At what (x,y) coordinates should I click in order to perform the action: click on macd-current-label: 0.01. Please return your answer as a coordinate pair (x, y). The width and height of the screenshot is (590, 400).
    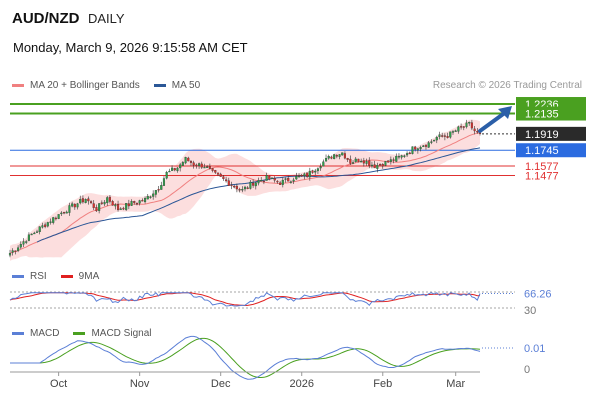
    Looking at the image, I should click on (534, 349).